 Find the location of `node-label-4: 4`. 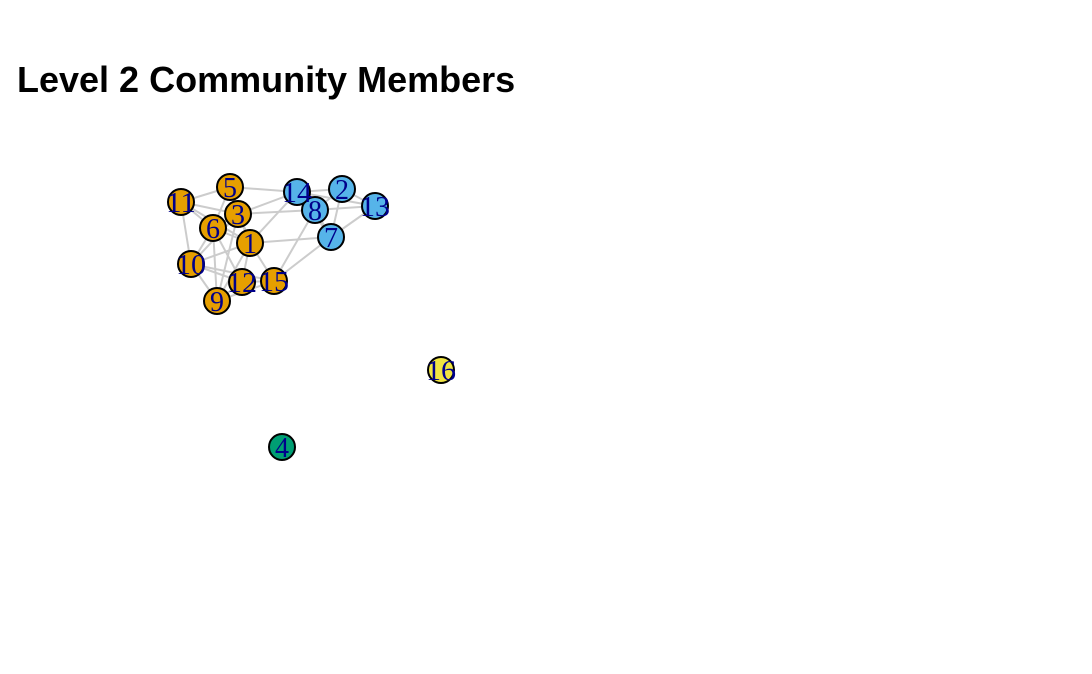

node-label-4: 4 is located at coordinates (282, 448).